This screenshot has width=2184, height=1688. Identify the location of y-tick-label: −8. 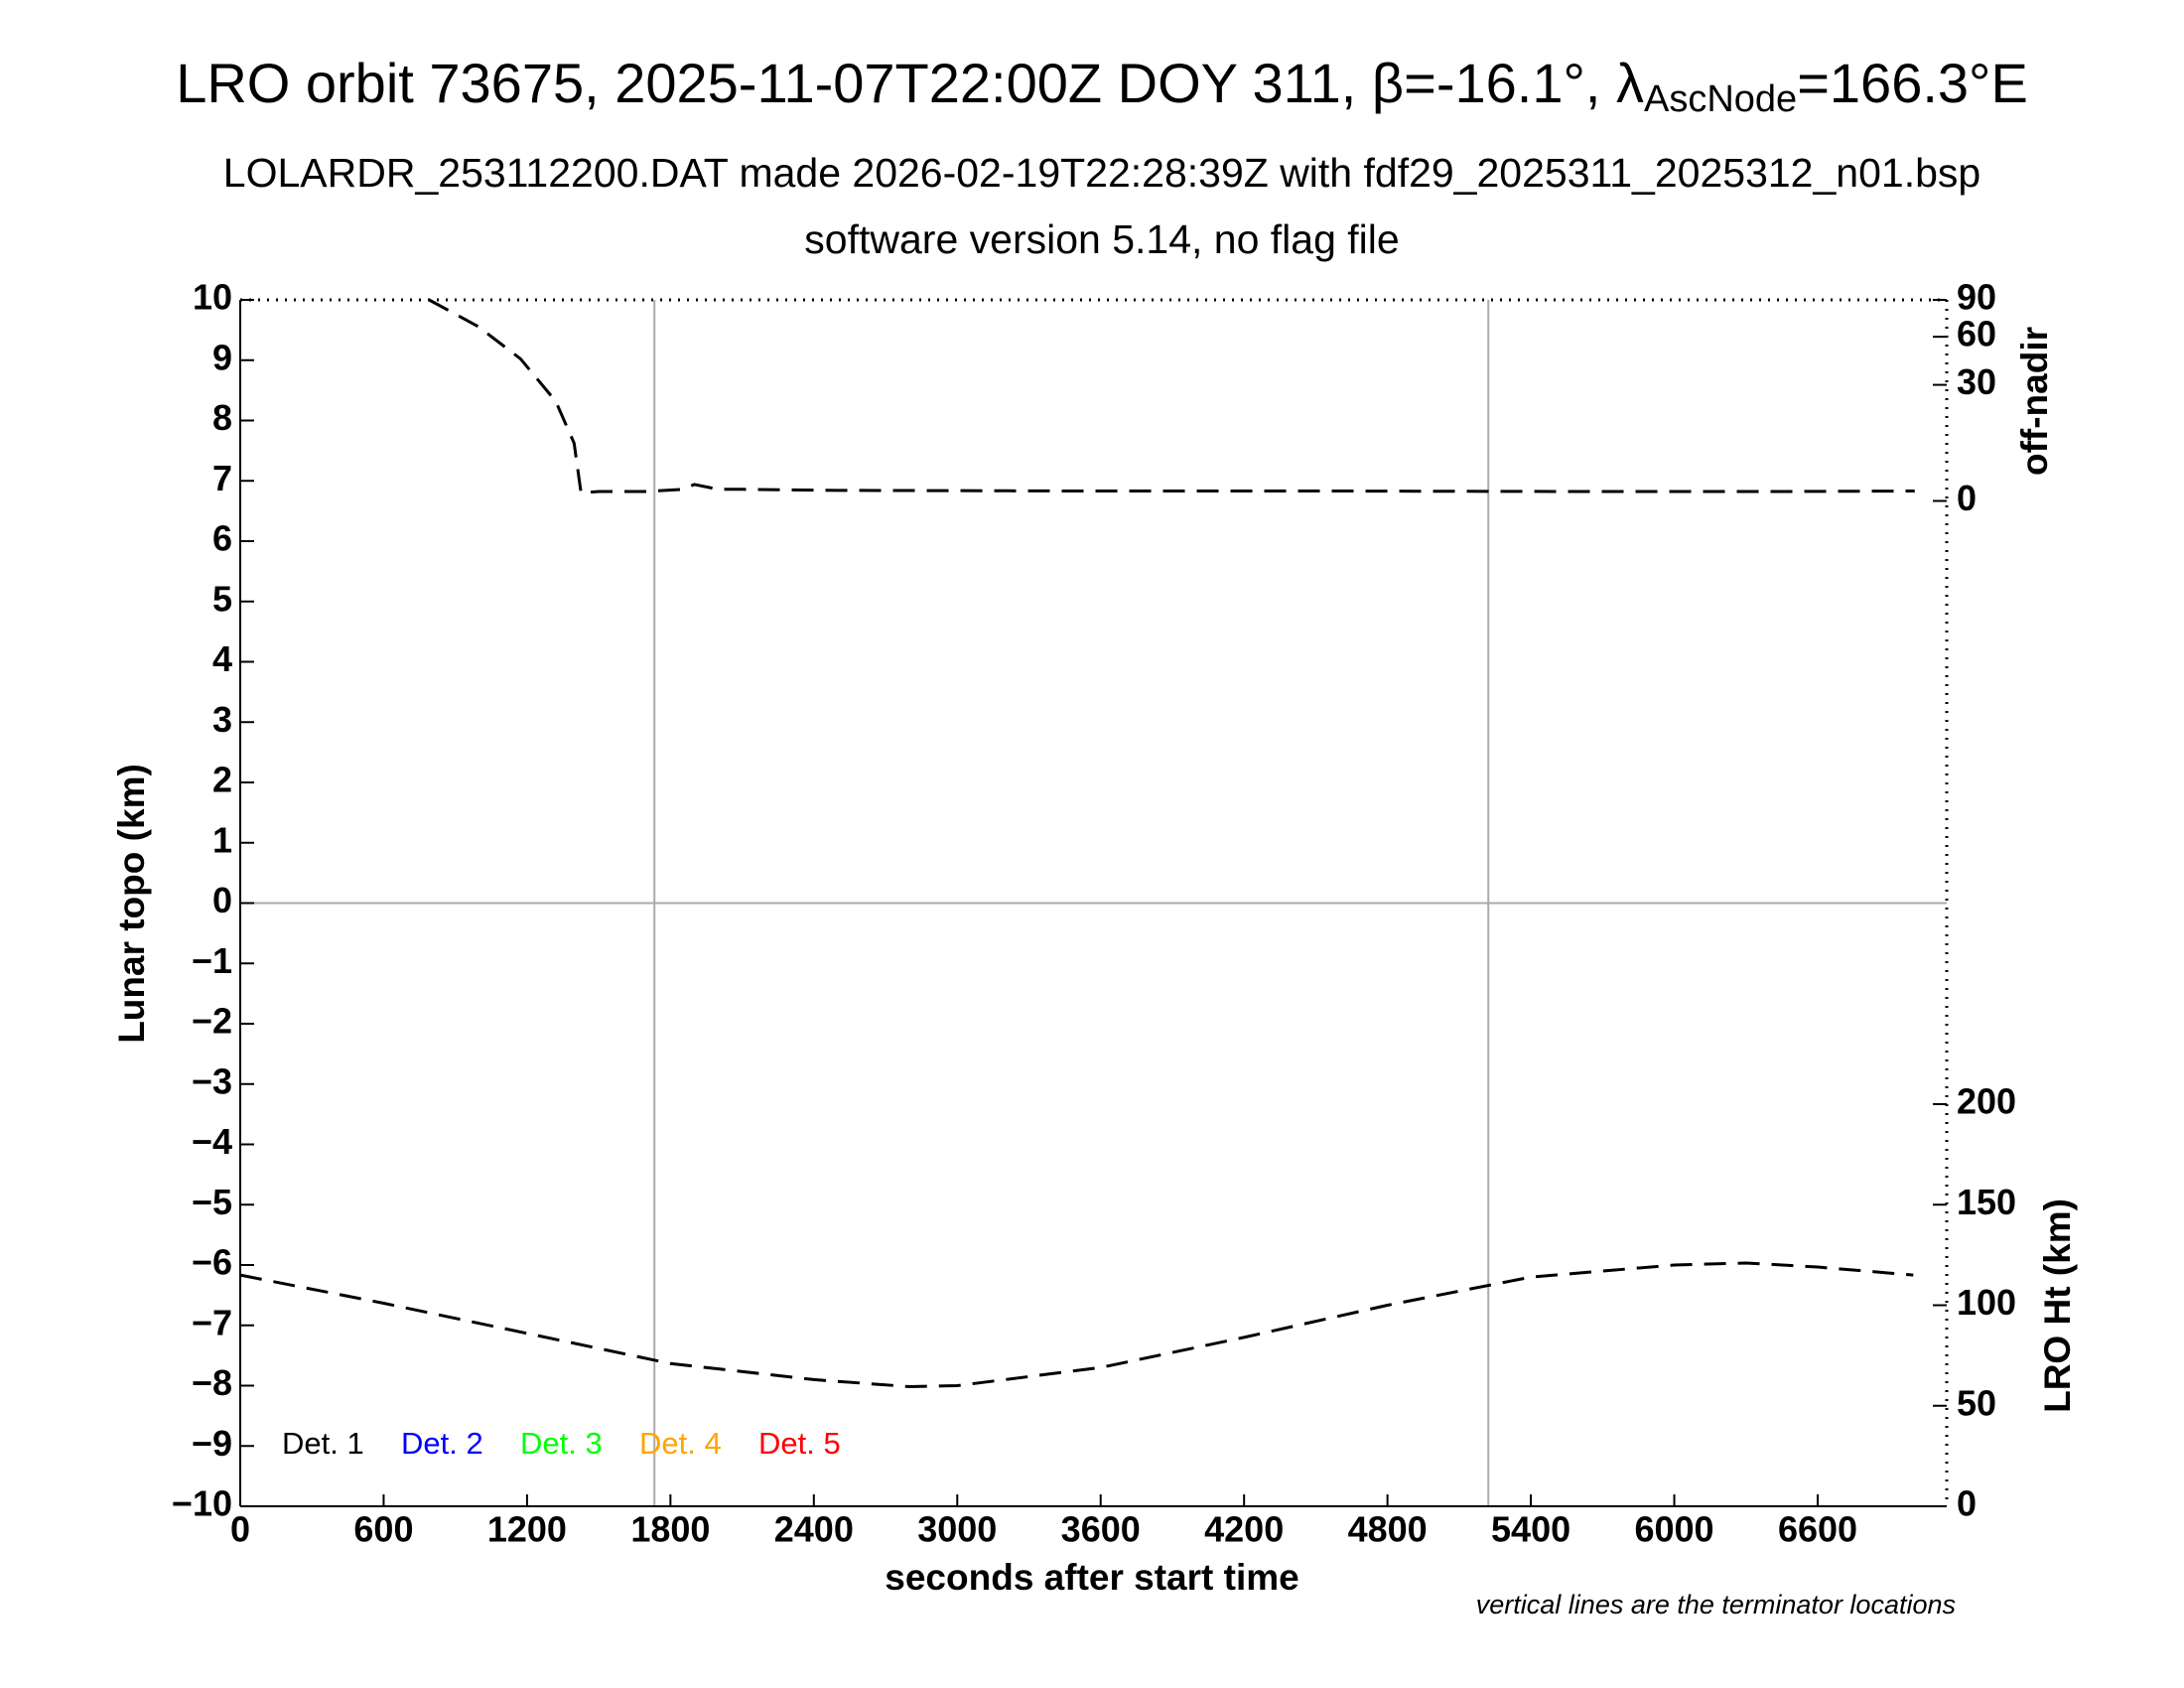
(212, 1382).